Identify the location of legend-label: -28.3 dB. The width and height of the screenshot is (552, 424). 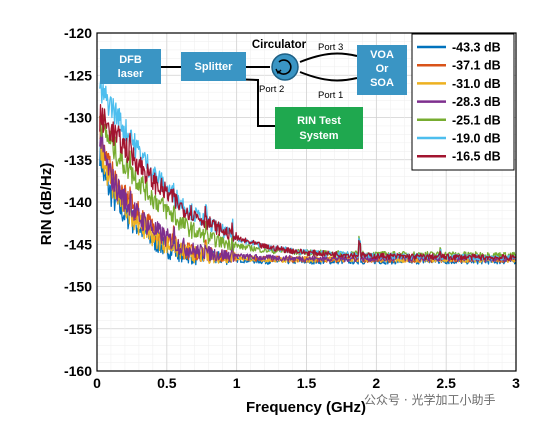
(476, 102).